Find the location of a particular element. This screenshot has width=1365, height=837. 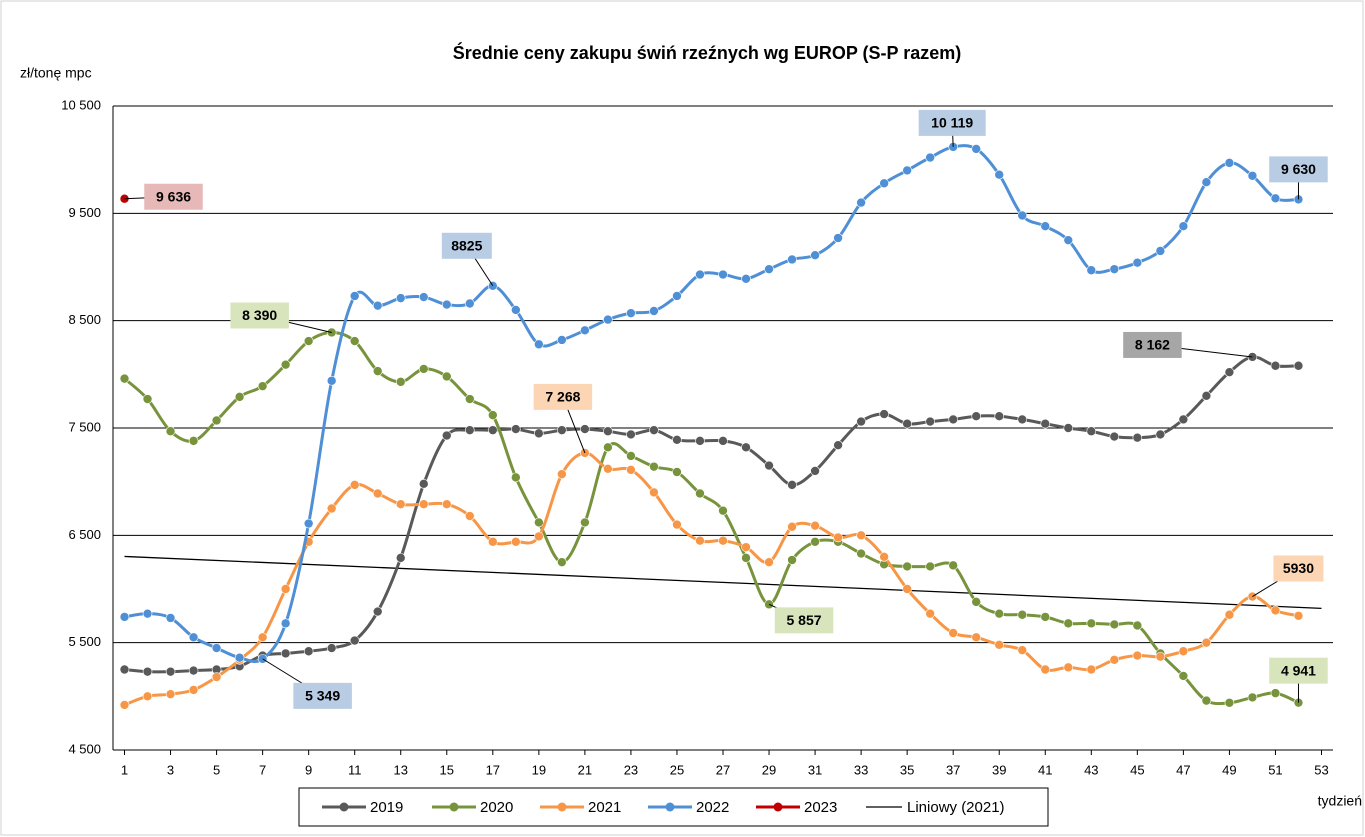

legend-label: 2020 is located at coordinates (496, 807).